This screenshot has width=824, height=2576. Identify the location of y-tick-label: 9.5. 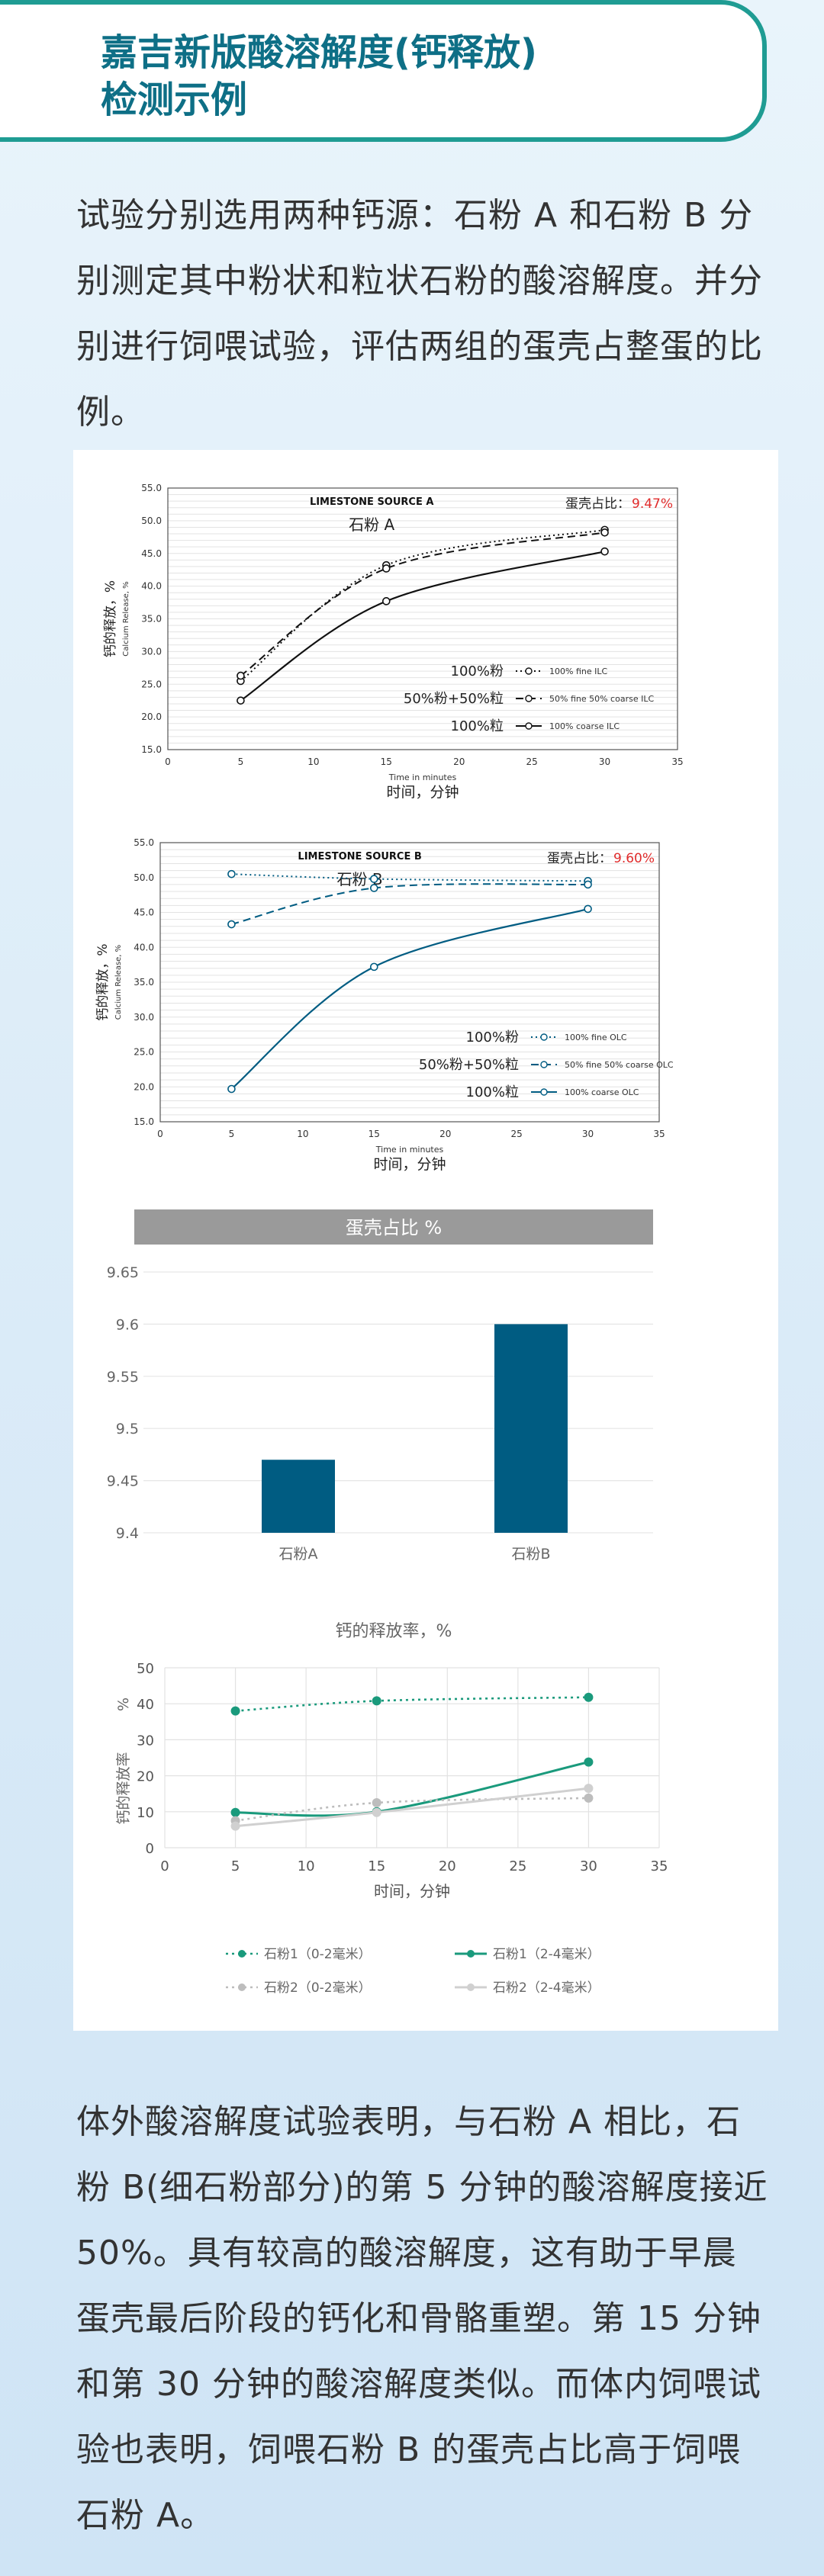
(128, 1429).